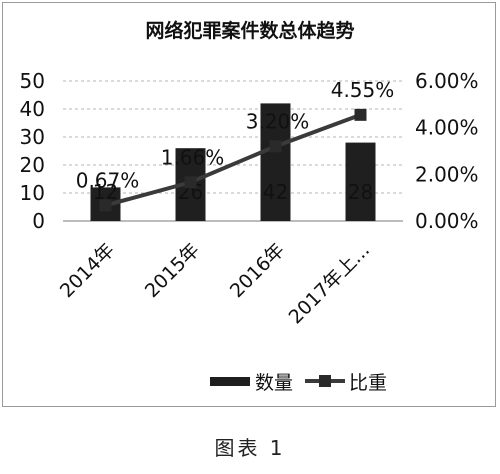 Image resolution: width=500 pixels, height=474 pixels. I want to click on bar-series, so click(233, 162).